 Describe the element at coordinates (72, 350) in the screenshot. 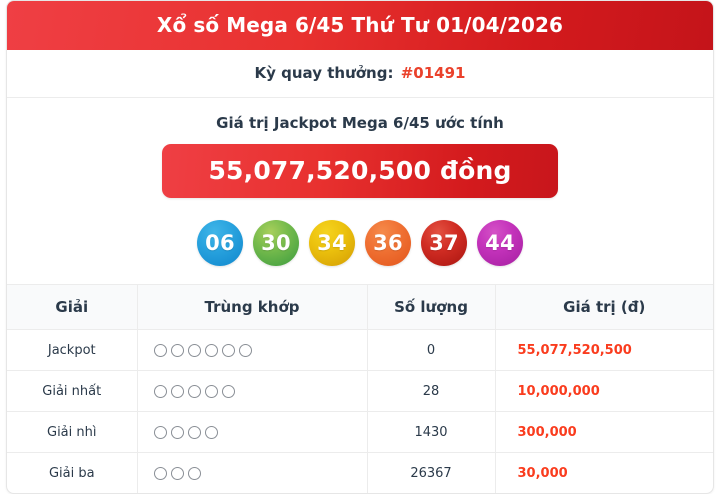

I see `cell-prize-name: Jackpot` at that location.